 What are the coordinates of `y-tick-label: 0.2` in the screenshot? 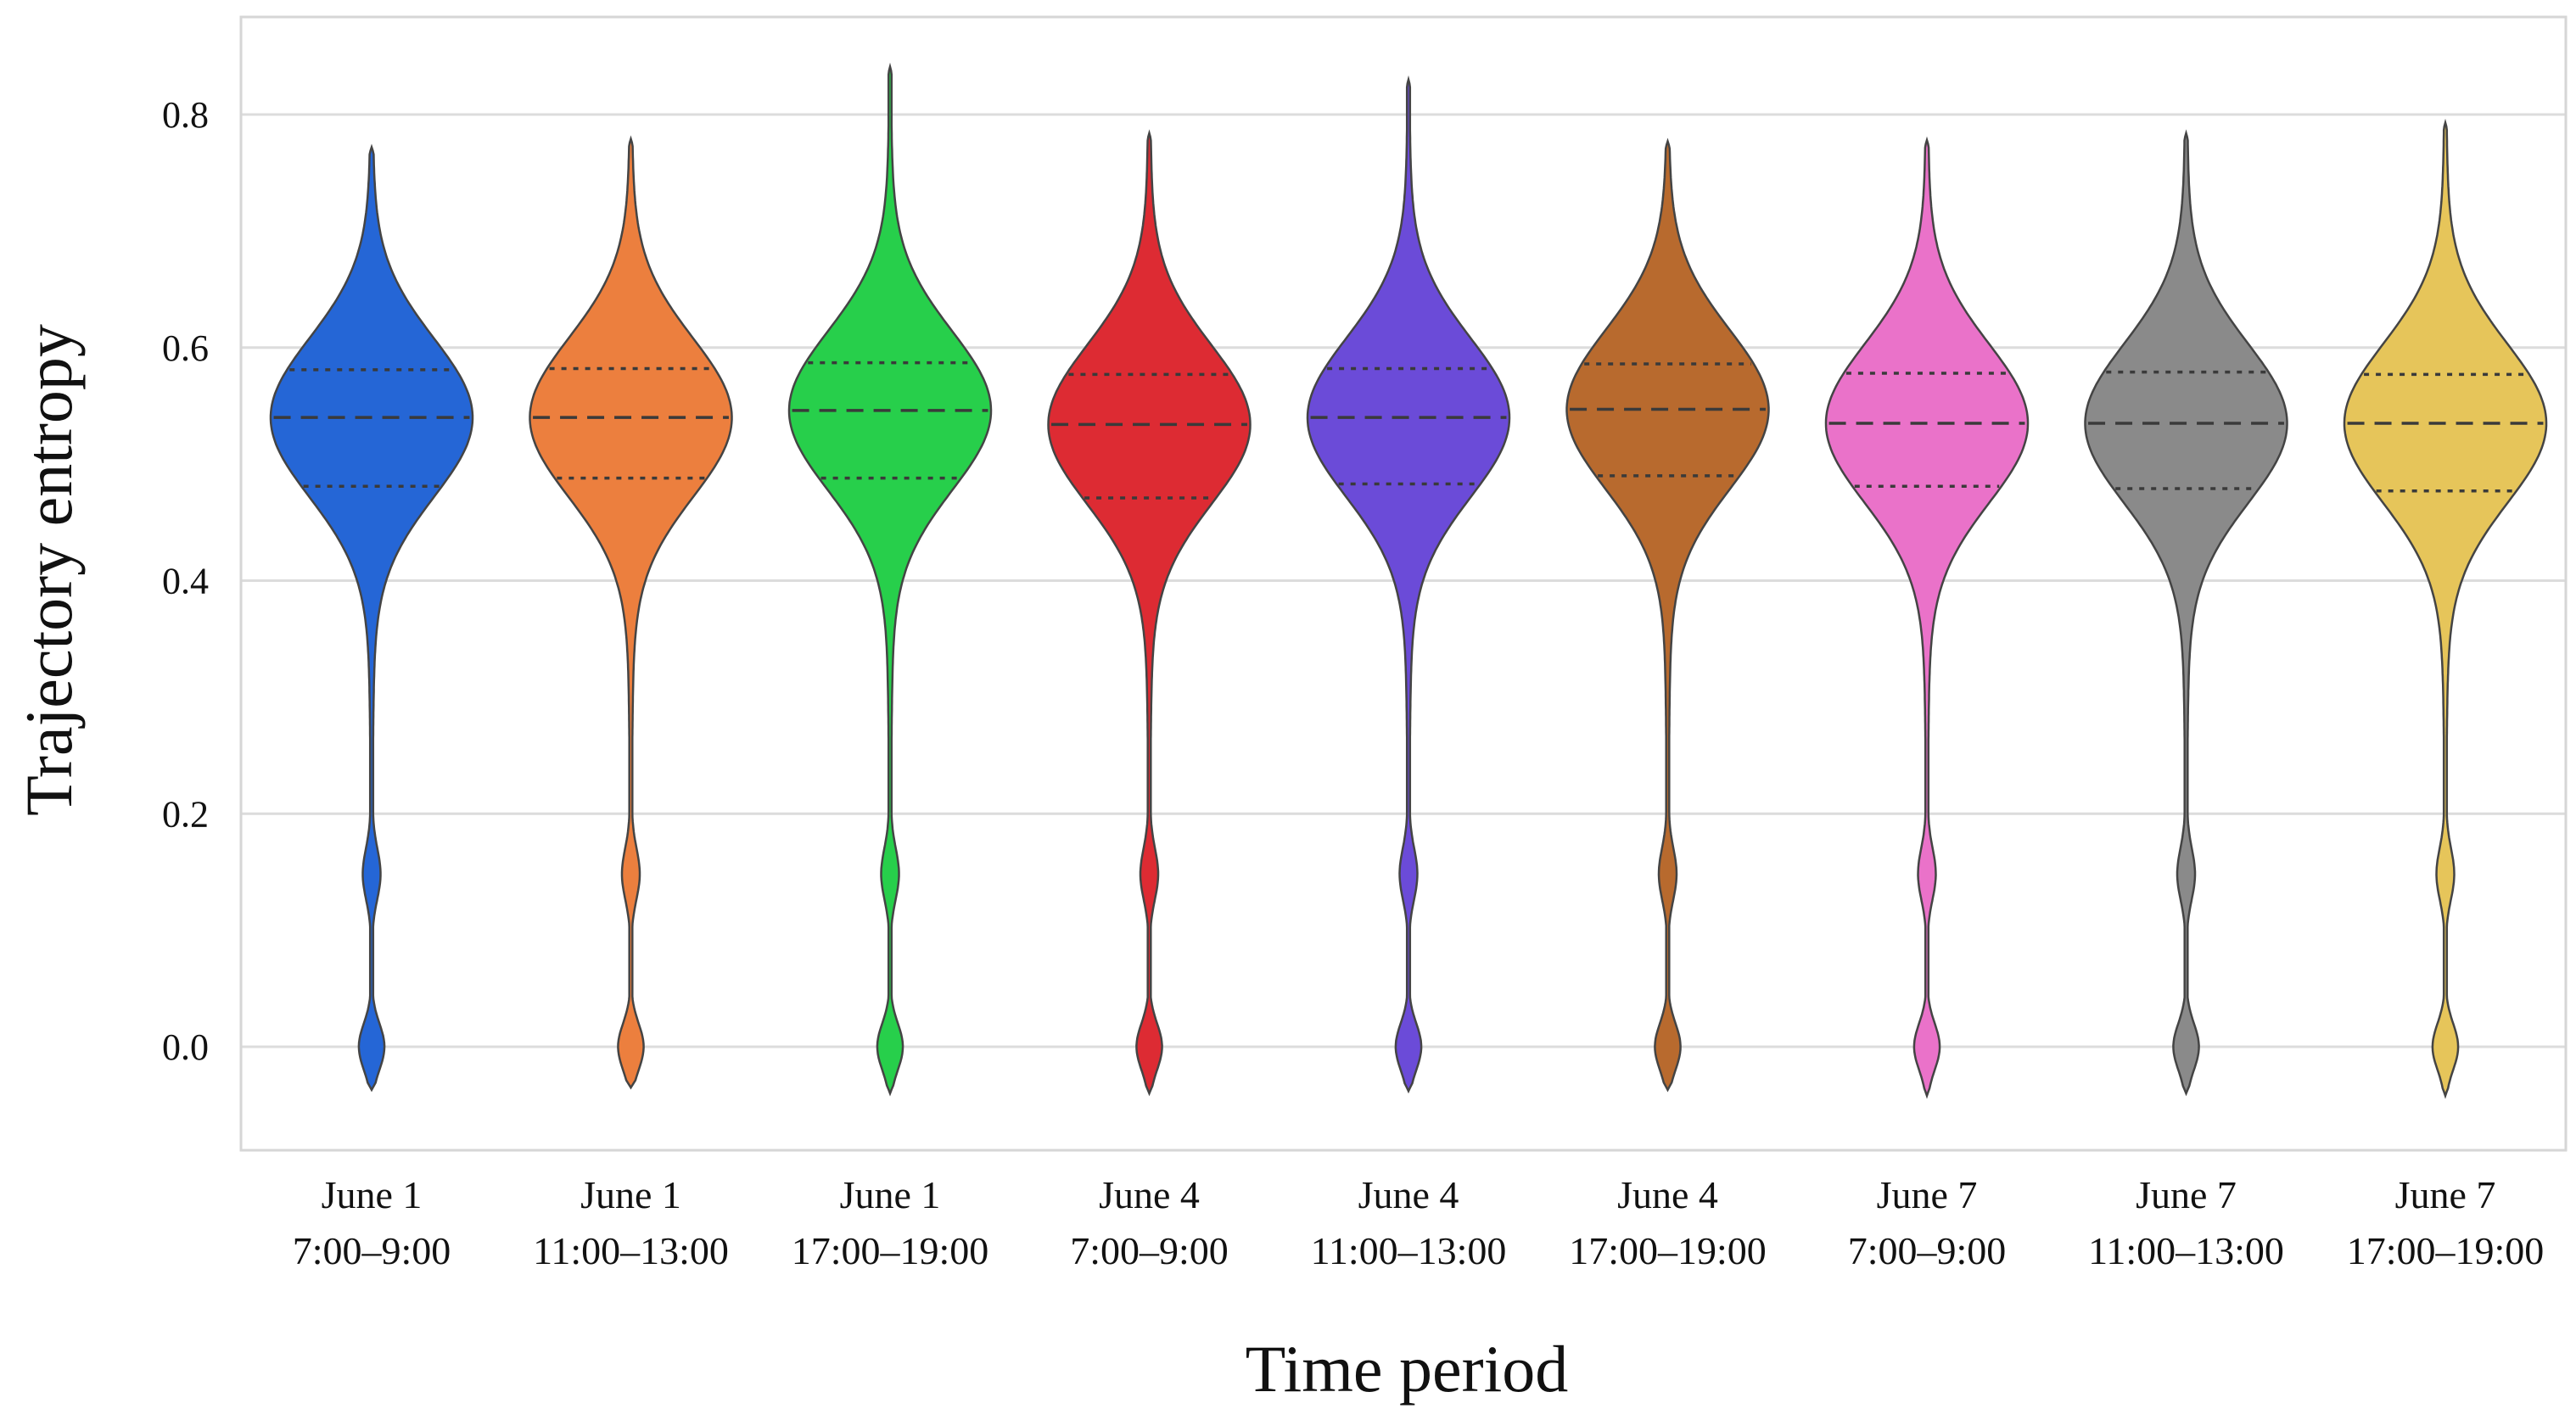 It's located at (185, 814).